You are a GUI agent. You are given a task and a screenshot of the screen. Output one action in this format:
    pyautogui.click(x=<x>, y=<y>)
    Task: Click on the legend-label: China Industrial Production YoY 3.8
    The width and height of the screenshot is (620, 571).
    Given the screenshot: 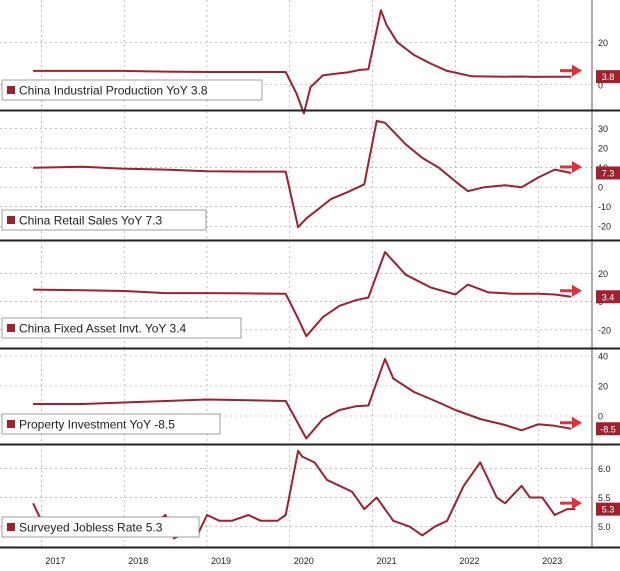 What is the action you would take?
    pyautogui.click(x=113, y=91)
    